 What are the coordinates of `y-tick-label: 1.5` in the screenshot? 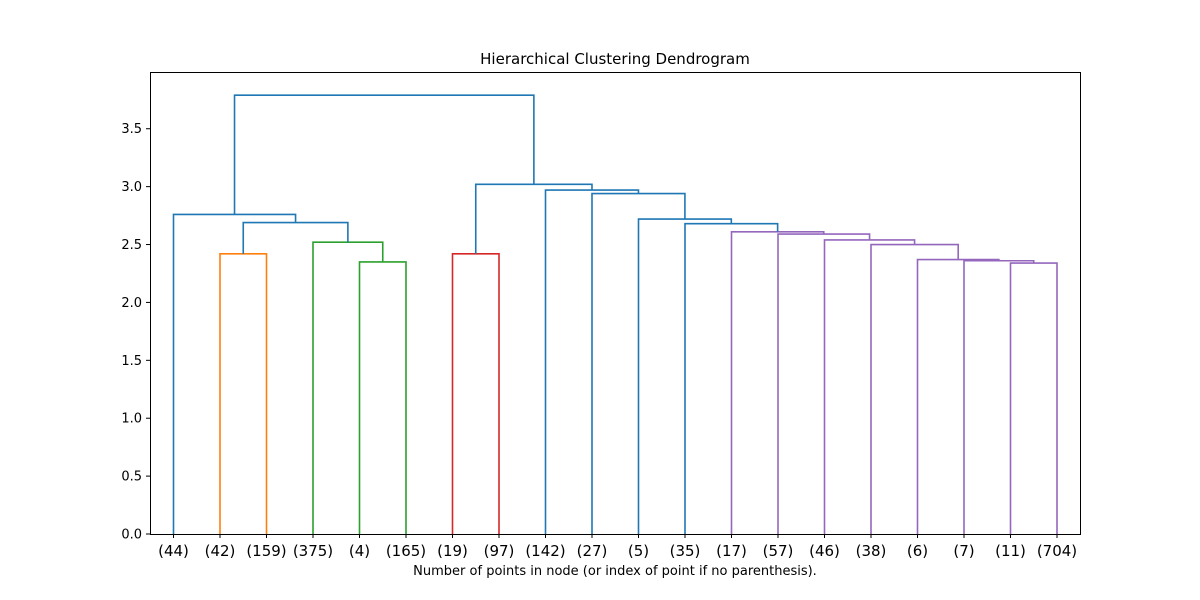 It's located at (131, 361).